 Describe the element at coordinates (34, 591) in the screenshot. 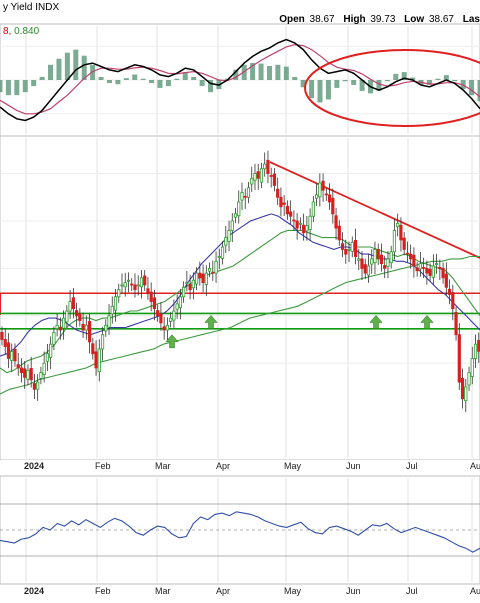

I see `x-tick-label: 2024` at that location.